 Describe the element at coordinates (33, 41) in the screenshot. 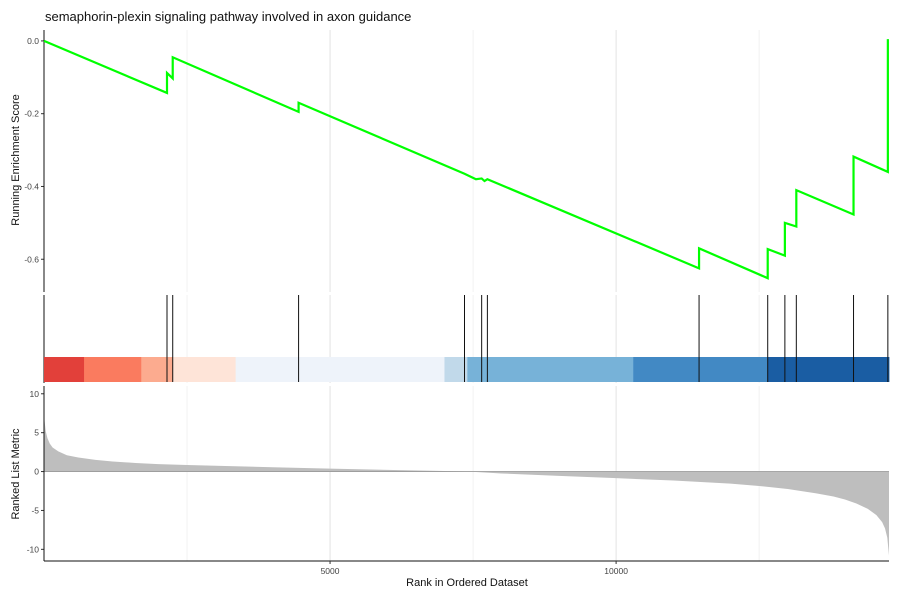

I see `enrichment-y-tick-label: 0.0` at that location.